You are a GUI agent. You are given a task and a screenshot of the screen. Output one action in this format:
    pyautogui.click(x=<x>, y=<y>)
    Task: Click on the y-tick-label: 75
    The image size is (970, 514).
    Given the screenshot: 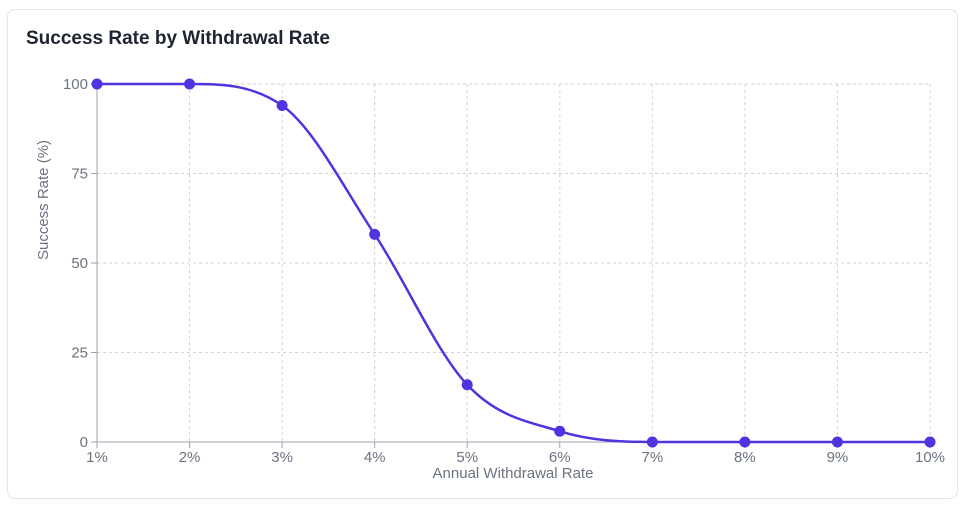 What is the action you would take?
    pyautogui.click(x=79, y=174)
    